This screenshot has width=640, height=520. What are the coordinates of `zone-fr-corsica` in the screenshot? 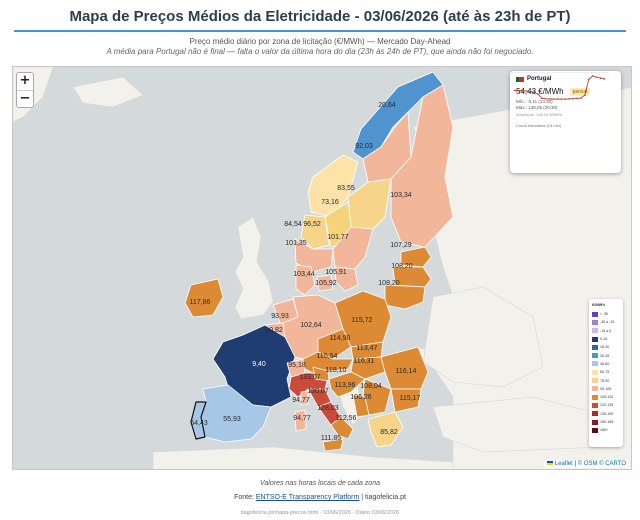 It's located at (304, 398).